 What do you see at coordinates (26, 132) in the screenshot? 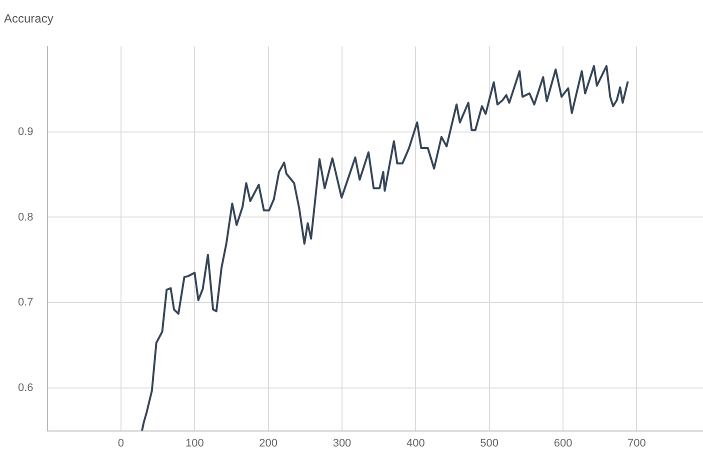
I see `y-tick-label: 0.9` at bounding box center [26, 132].